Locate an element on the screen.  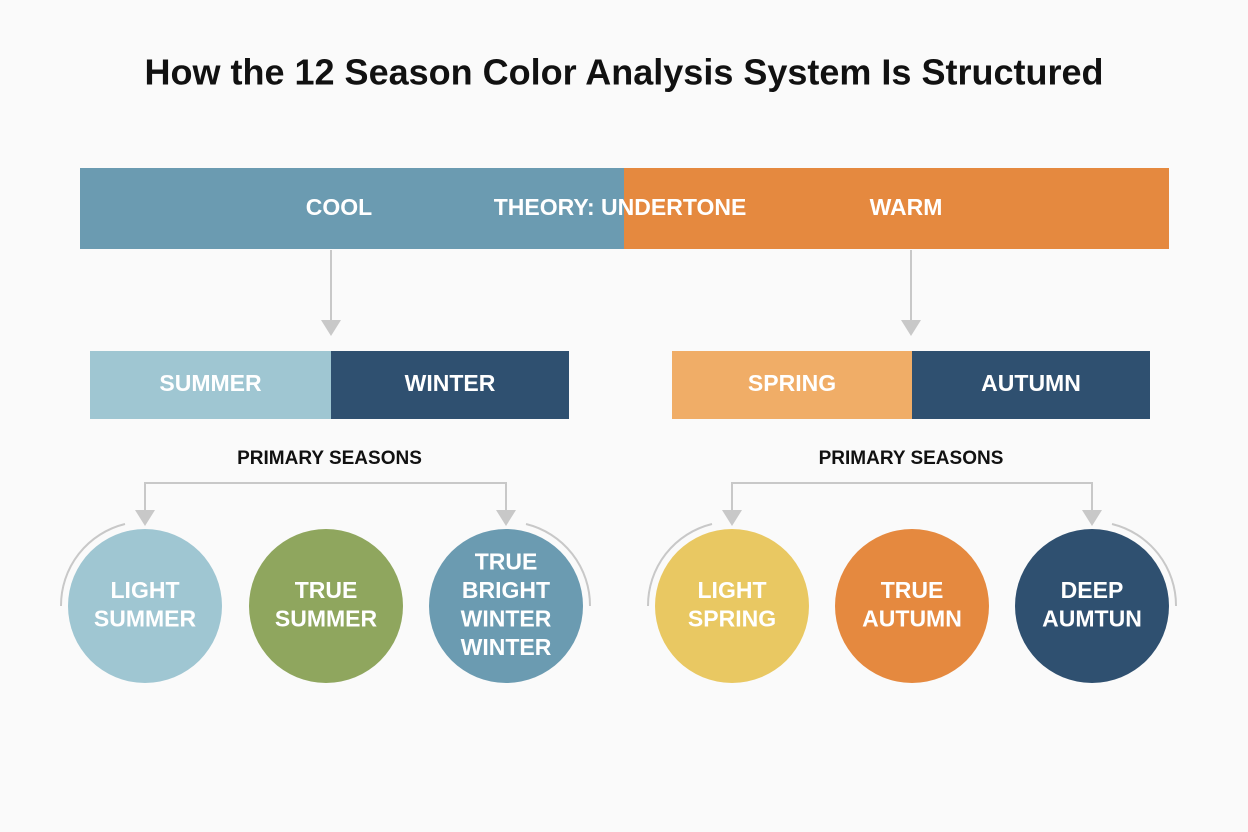
circle-label: AUMTUN is located at coordinates (1092, 618).